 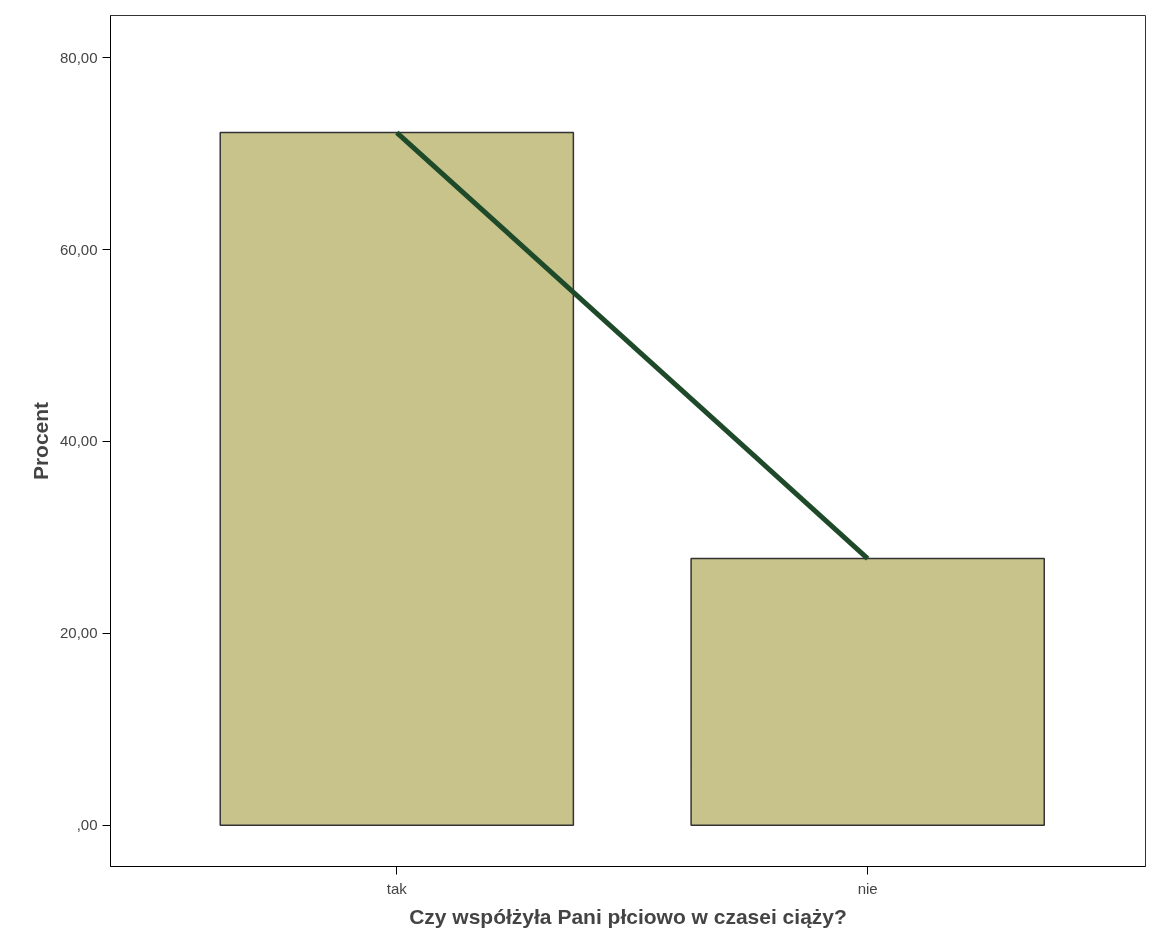 I want to click on y-tick-label: 40,00, so click(x=78, y=441).